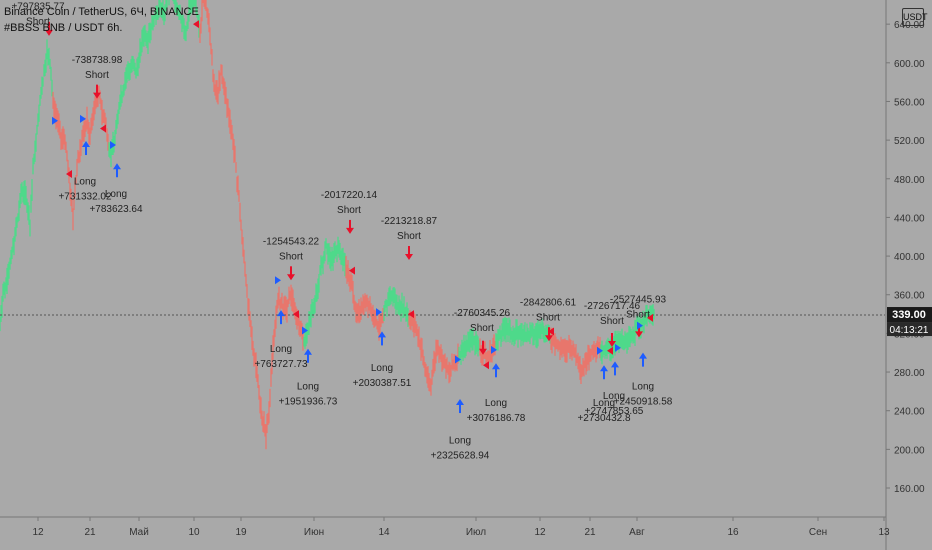 This screenshot has width=932, height=550. What do you see at coordinates (643, 401) in the screenshot?
I see `trade-pnl-label: +2450918.58` at bounding box center [643, 401].